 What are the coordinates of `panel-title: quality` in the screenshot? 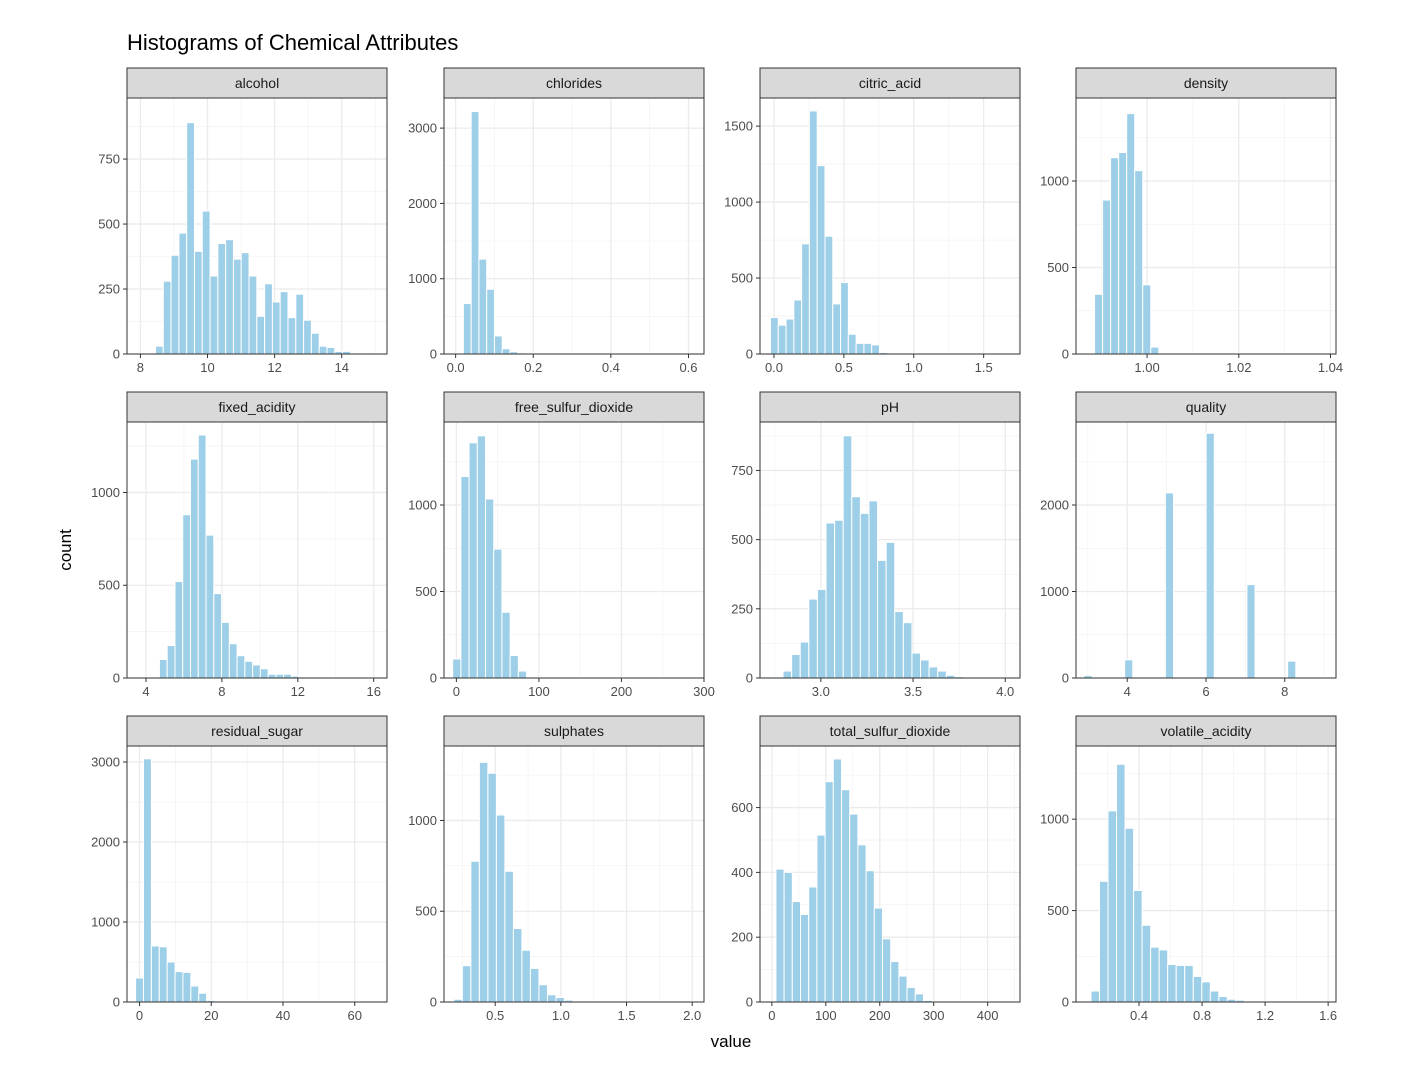 It's located at (1206, 407).